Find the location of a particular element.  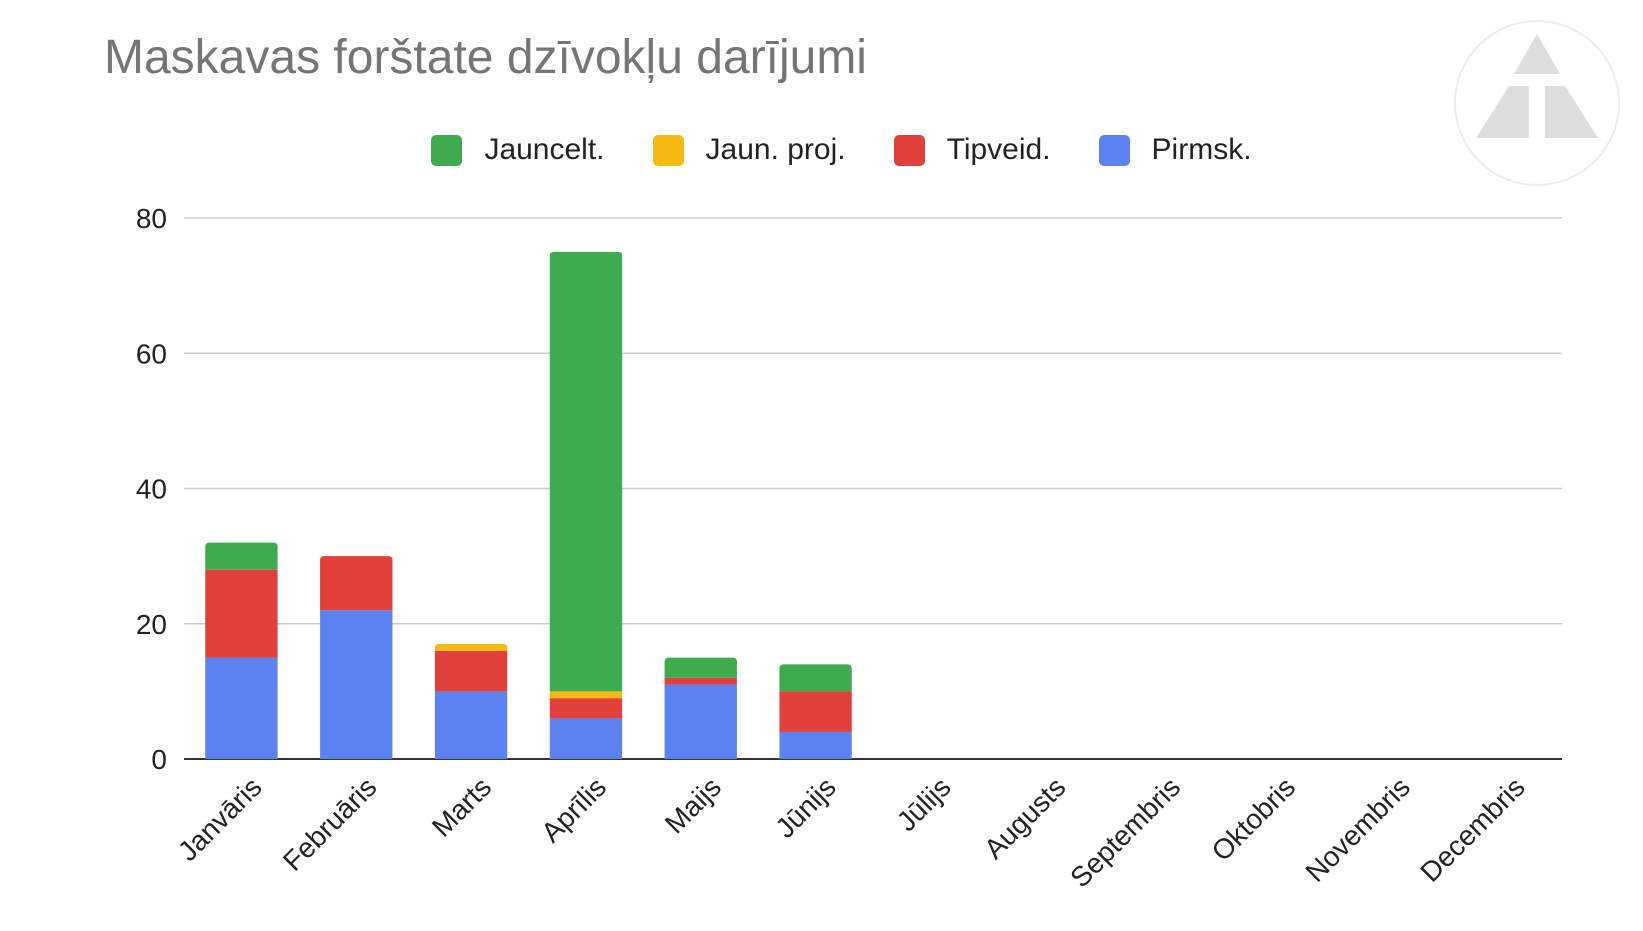

x-tick-label: Oktobris is located at coordinates (1254, 819).